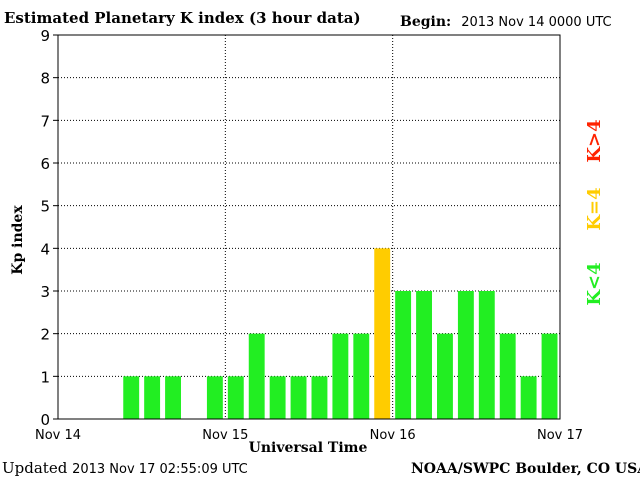  Describe the element at coordinates (35, 468) in the screenshot. I see `updated-label: Updated` at that location.